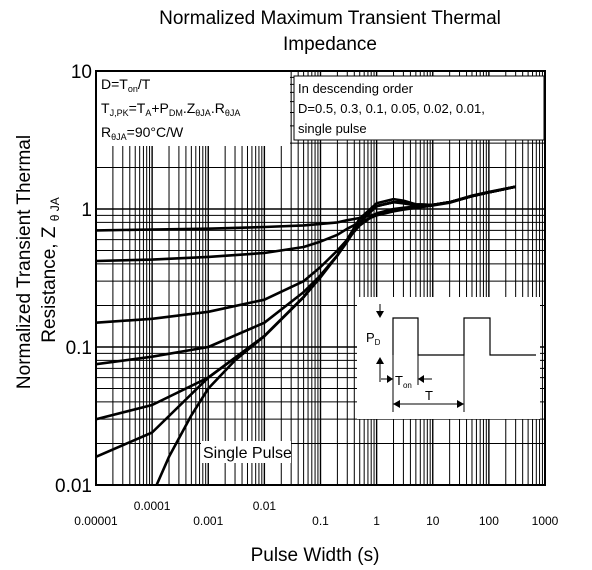  I want to click on f2c: +P, so click(160, 108).